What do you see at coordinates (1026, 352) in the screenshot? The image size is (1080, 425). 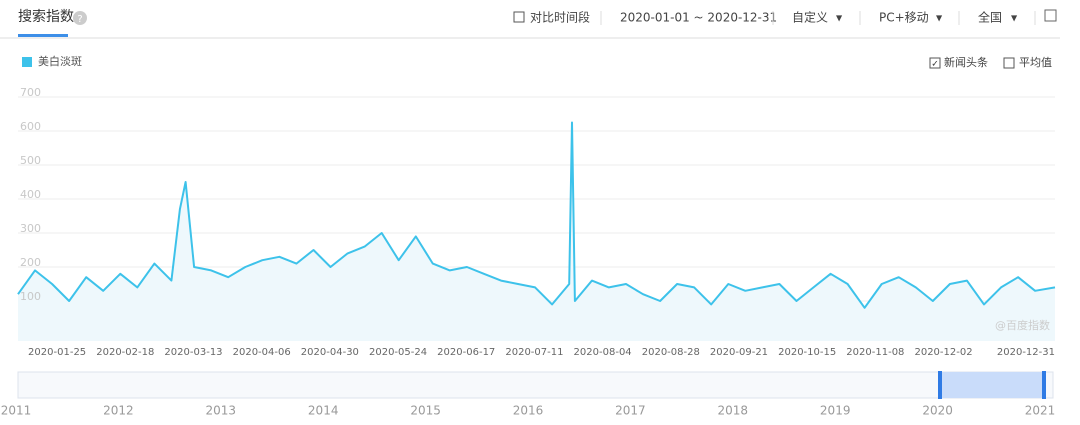 I see `x-tick-label: 2020-12-31` at bounding box center [1026, 352].